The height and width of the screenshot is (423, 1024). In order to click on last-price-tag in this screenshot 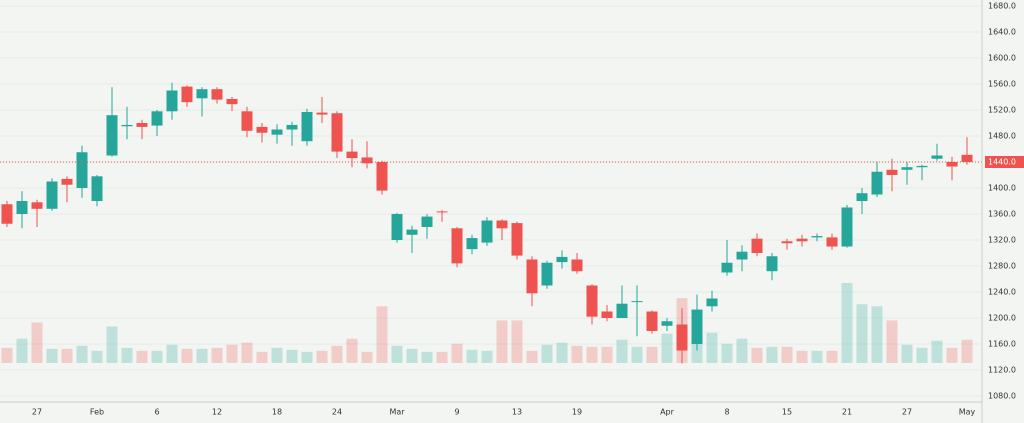, I will do `click(1004, 162)`.